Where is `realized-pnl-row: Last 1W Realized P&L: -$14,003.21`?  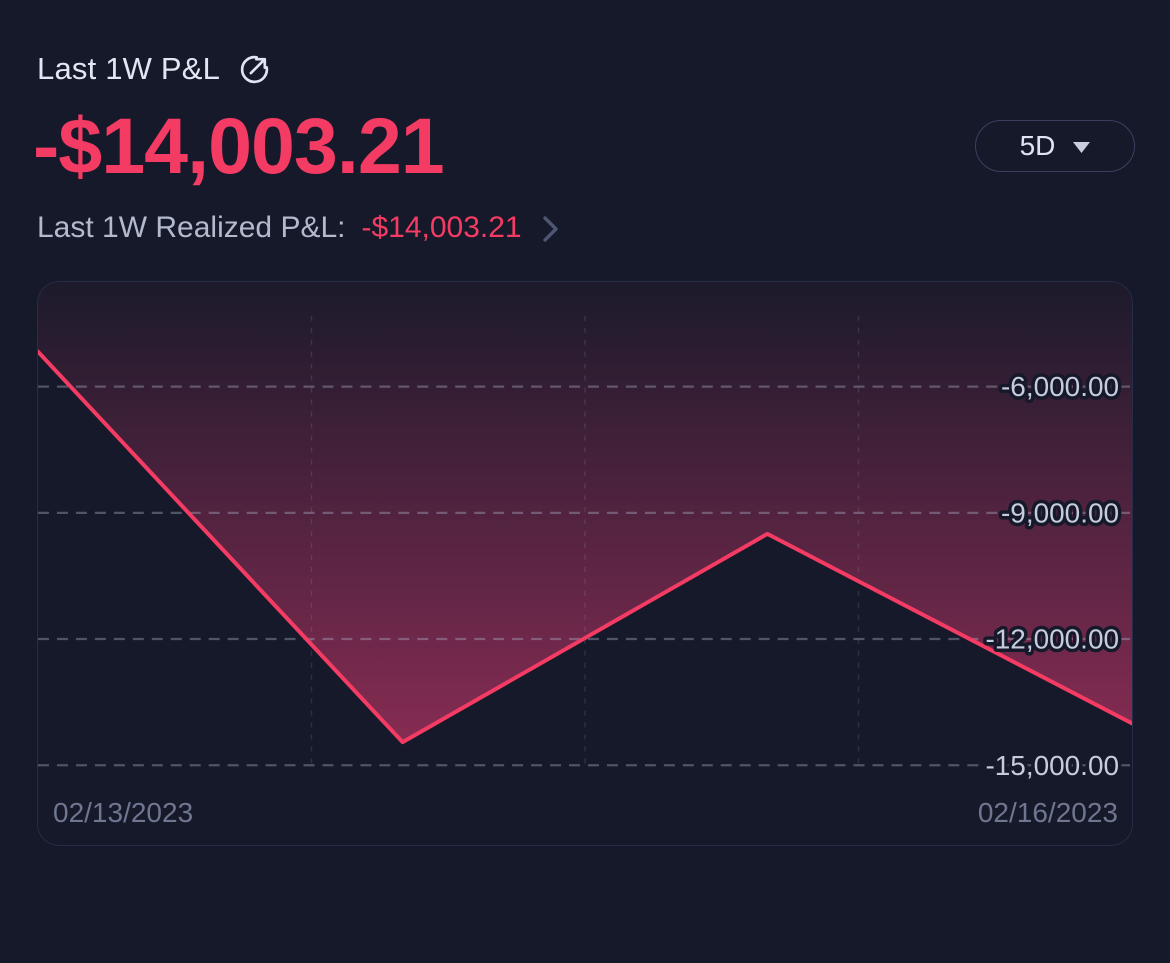 realized-pnl-row: Last 1W Realized P&L: -$14,003.21 is located at coordinates (585, 227).